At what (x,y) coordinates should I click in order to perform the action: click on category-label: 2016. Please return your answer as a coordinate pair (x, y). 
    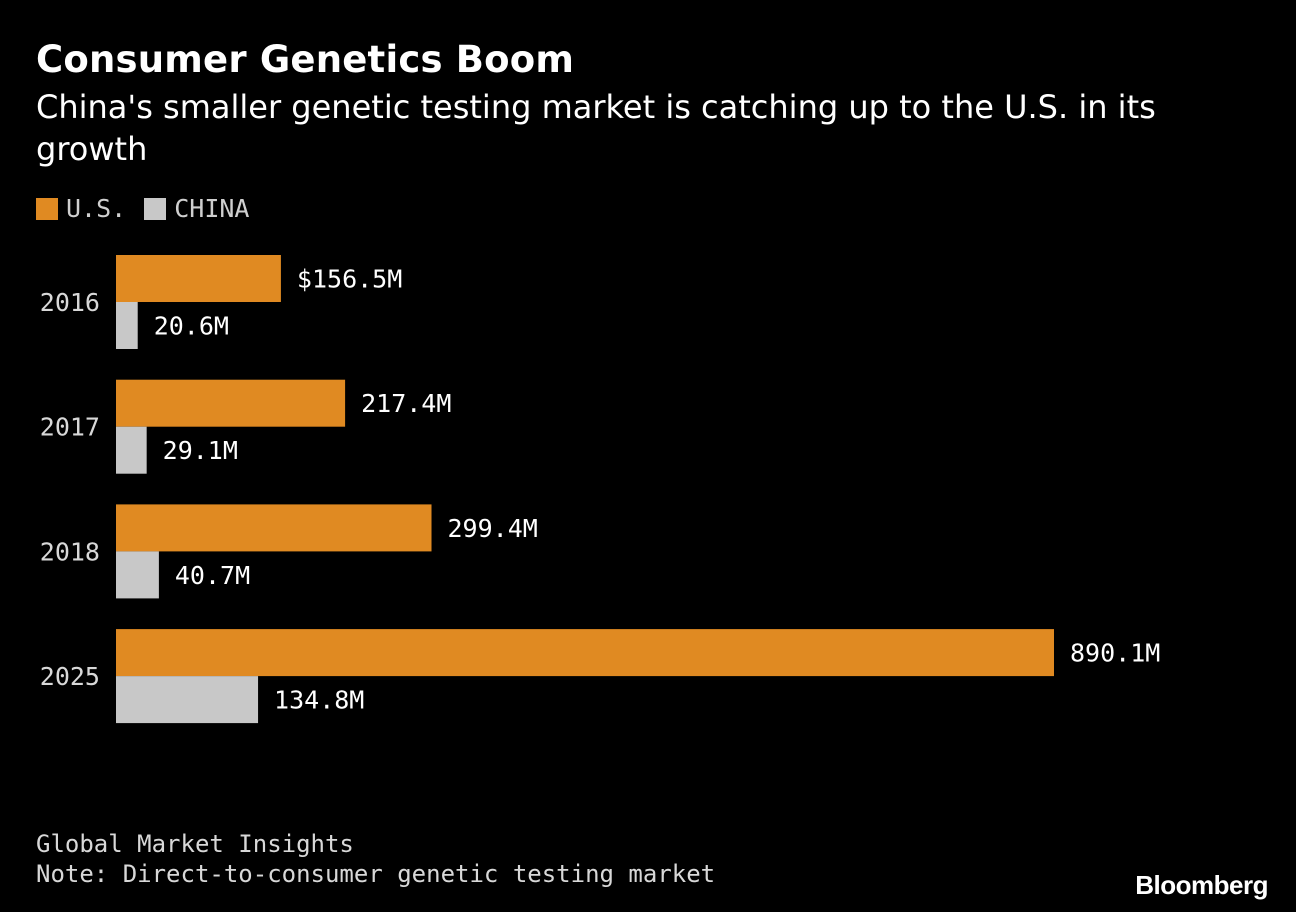
    Looking at the image, I should click on (70, 302).